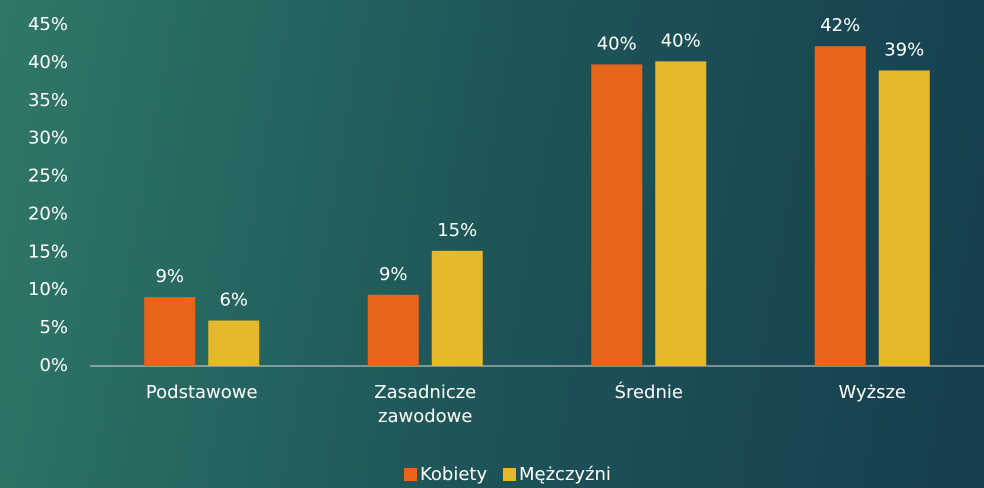  I want to click on y-tick-label: 25%, so click(48, 176).